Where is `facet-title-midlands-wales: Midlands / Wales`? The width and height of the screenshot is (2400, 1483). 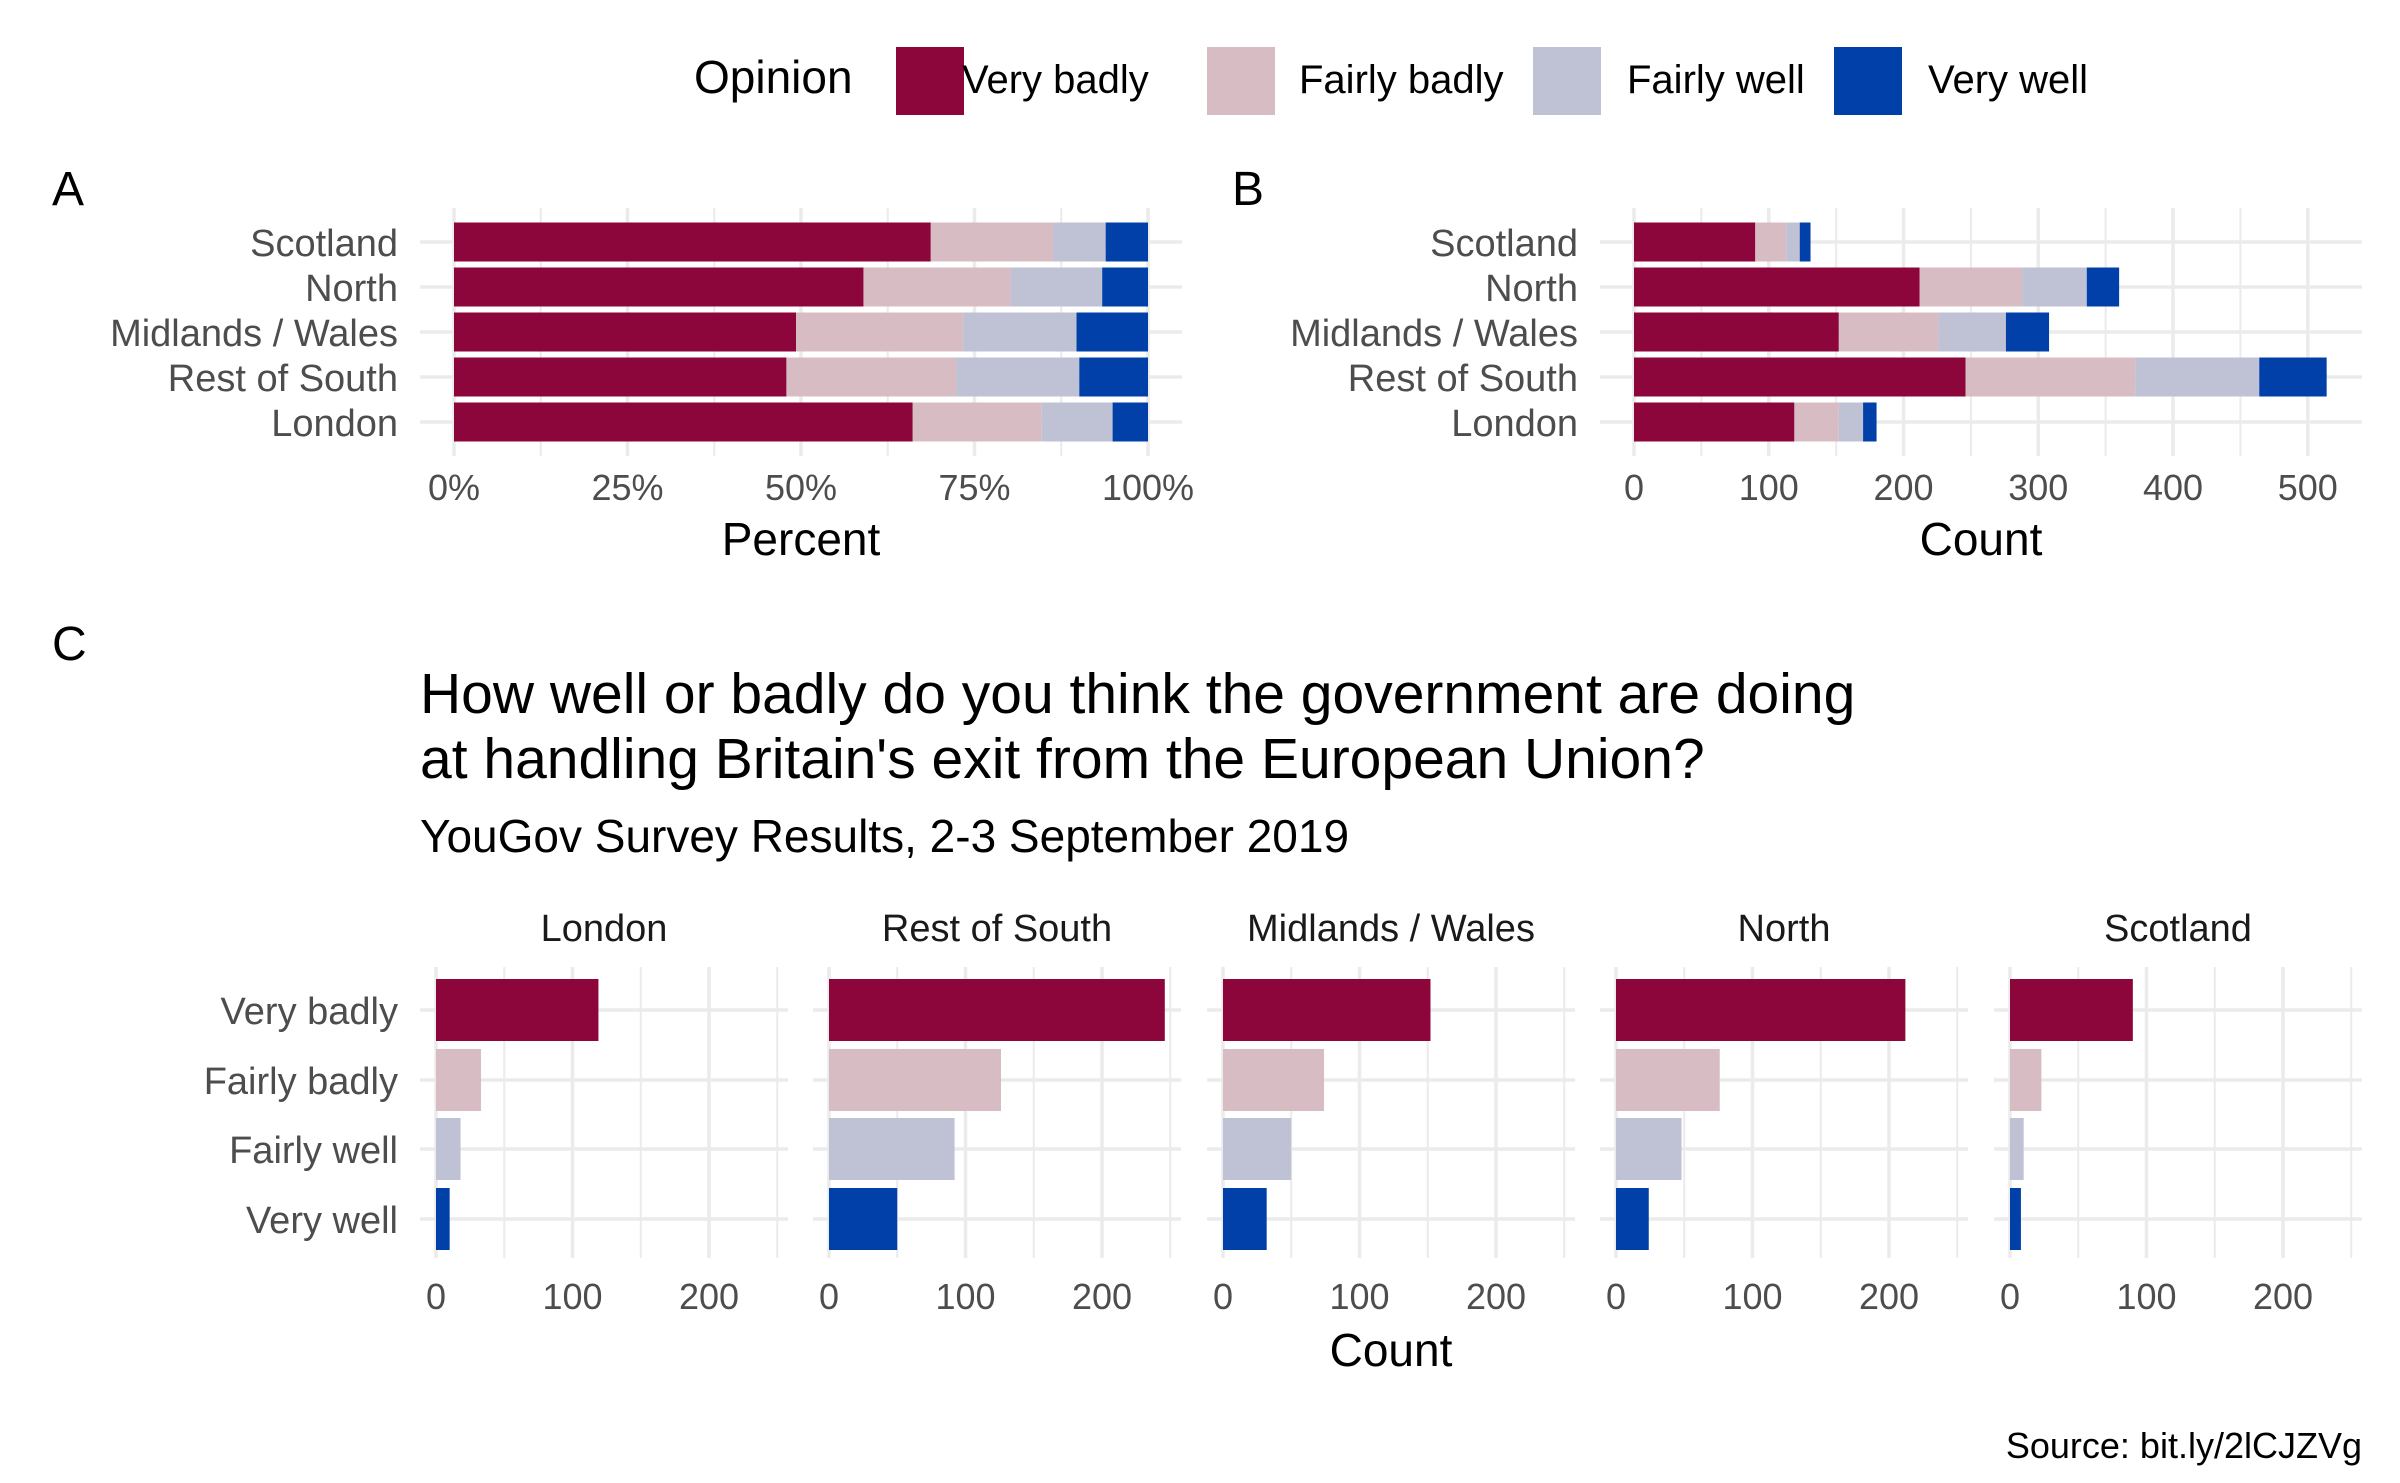
facet-title-midlands-wales: Midlands / Wales is located at coordinates (1391, 929).